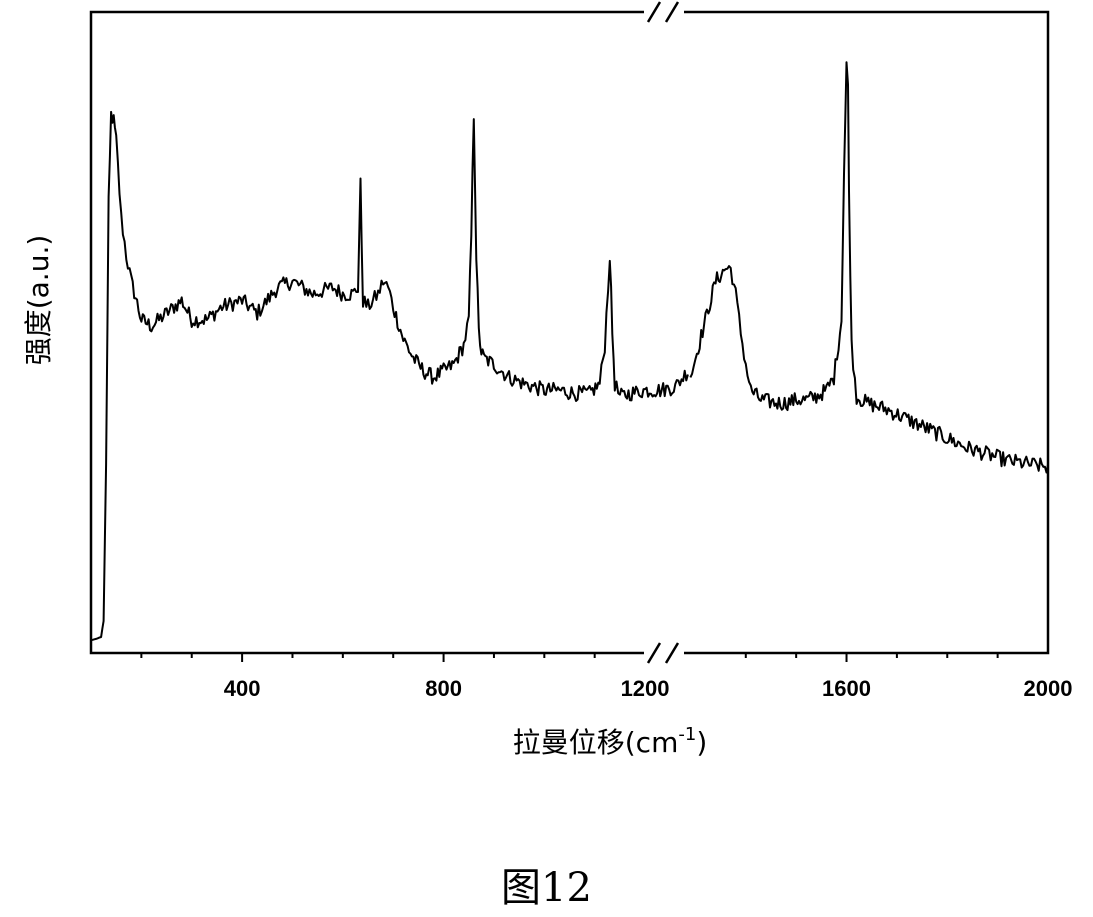  Describe the element at coordinates (846, 688) in the screenshot. I see `x-tick-label-1600: 1600` at that location.